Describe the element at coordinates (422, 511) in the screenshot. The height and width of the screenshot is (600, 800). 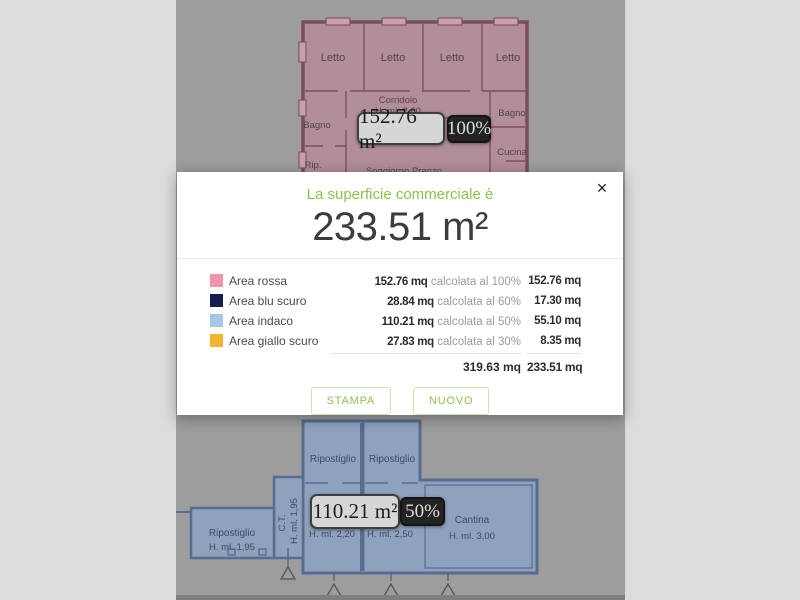
I see `percent-badge-bottom: 50%` at that location.